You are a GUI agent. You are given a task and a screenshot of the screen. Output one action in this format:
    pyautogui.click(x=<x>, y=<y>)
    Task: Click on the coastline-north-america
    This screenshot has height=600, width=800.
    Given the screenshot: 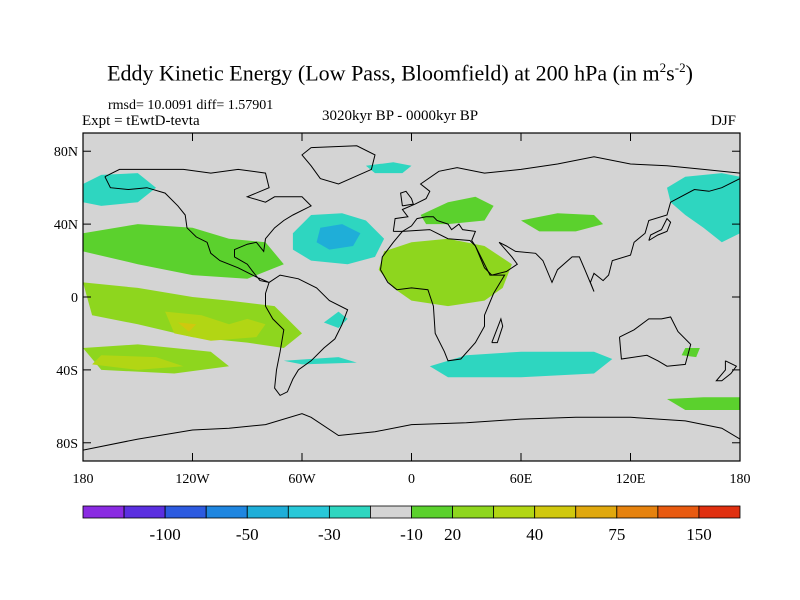 What is the action you would take?
    pyautogui.click(x=208, y=225)
    